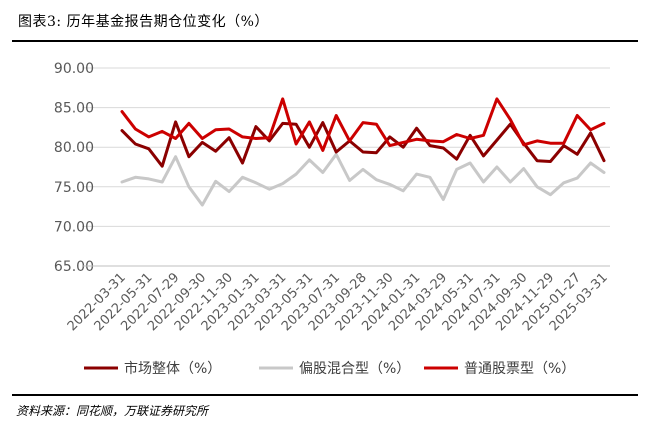 This screenshot has width=650, height=424. Describe the element at coordinates (519, 369) in the screenshot. I see `legend-label-2: 普通股票型（%）` at that location.